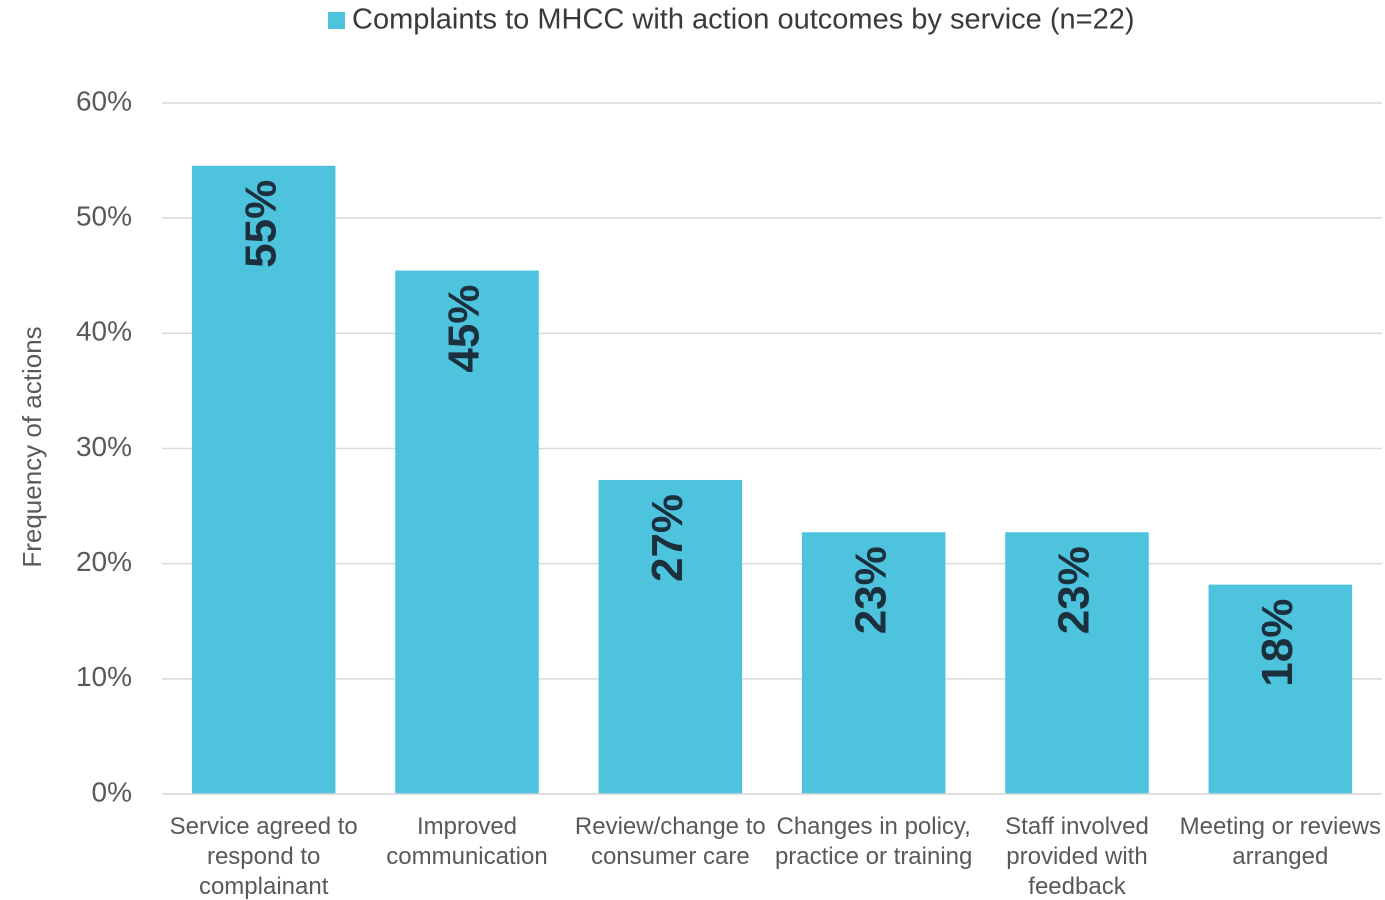 The height and width of the screenshot is (900, 1385). I want to click on y-tick-label: 30%, so click(104, 446).